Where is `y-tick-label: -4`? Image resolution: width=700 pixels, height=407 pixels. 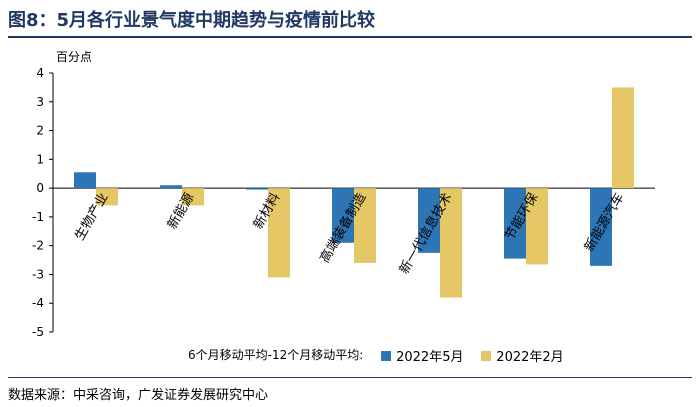 y-tick-label: -4 is located at coordinates (38, 303).